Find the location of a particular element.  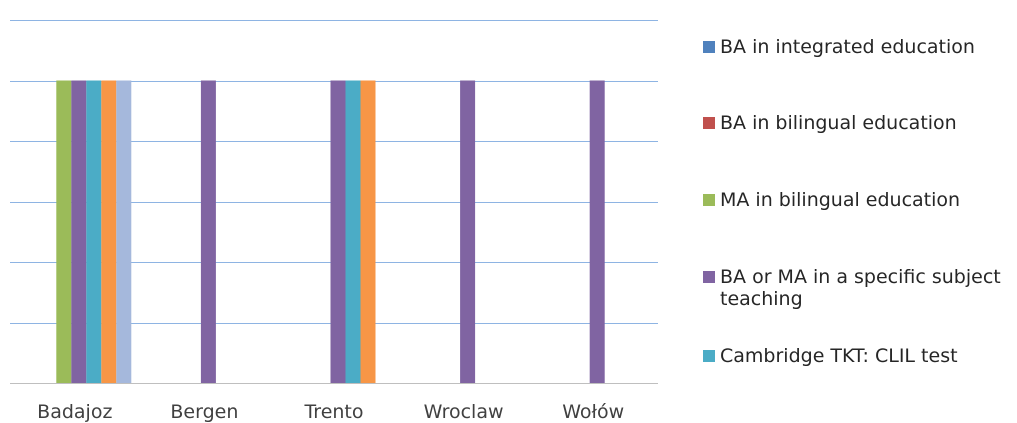

x-tick-label: Bergen is located at coordinates (204, 412).